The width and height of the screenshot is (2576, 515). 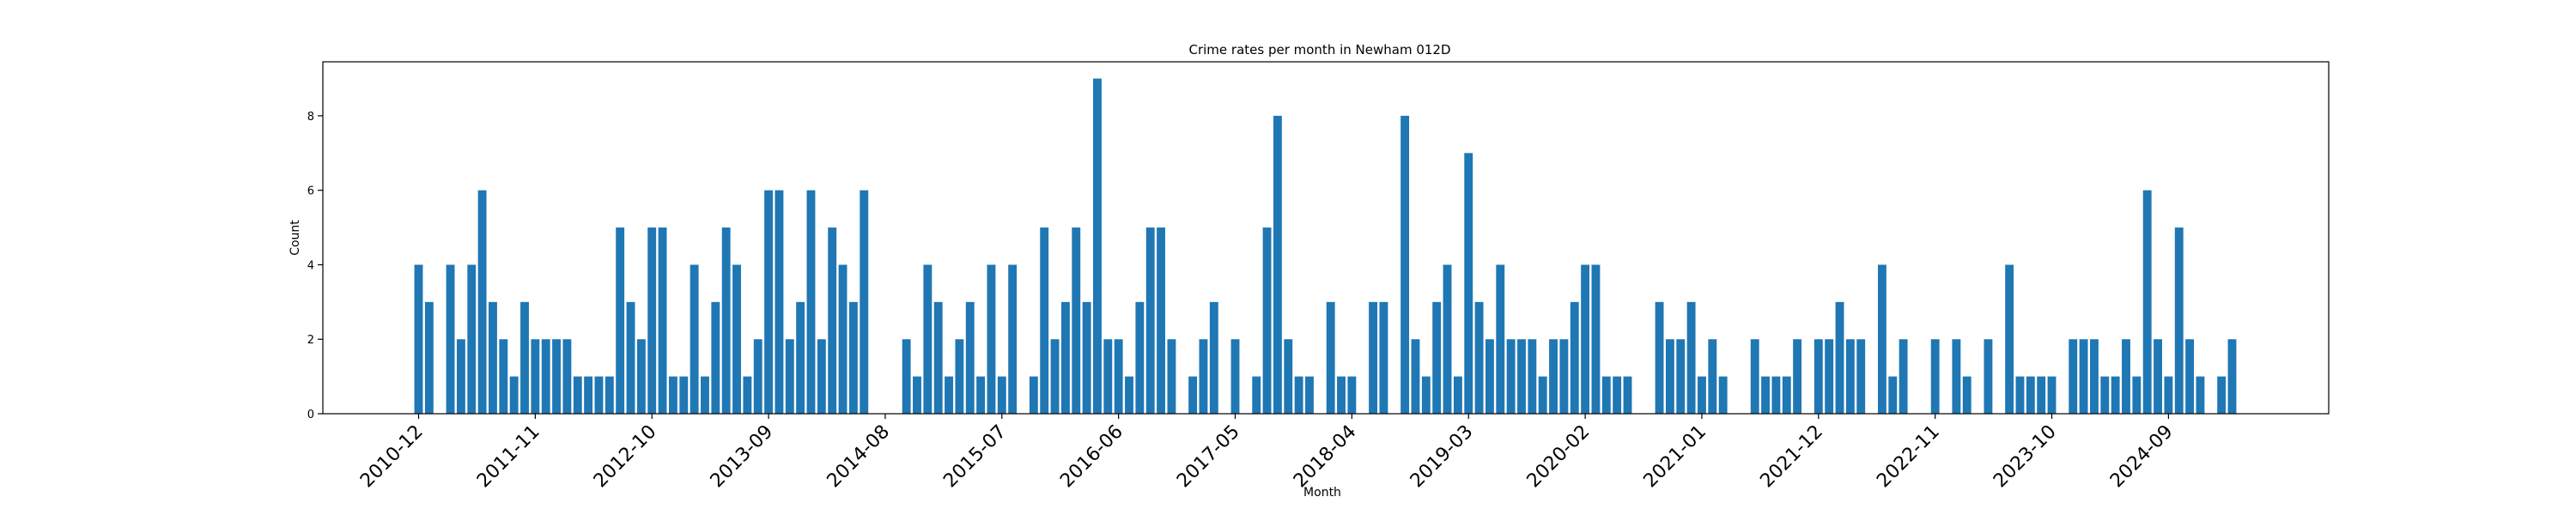 I want to click on chart-title: Crime rates per month in Newham 012D, so click(x=1319, y=50).